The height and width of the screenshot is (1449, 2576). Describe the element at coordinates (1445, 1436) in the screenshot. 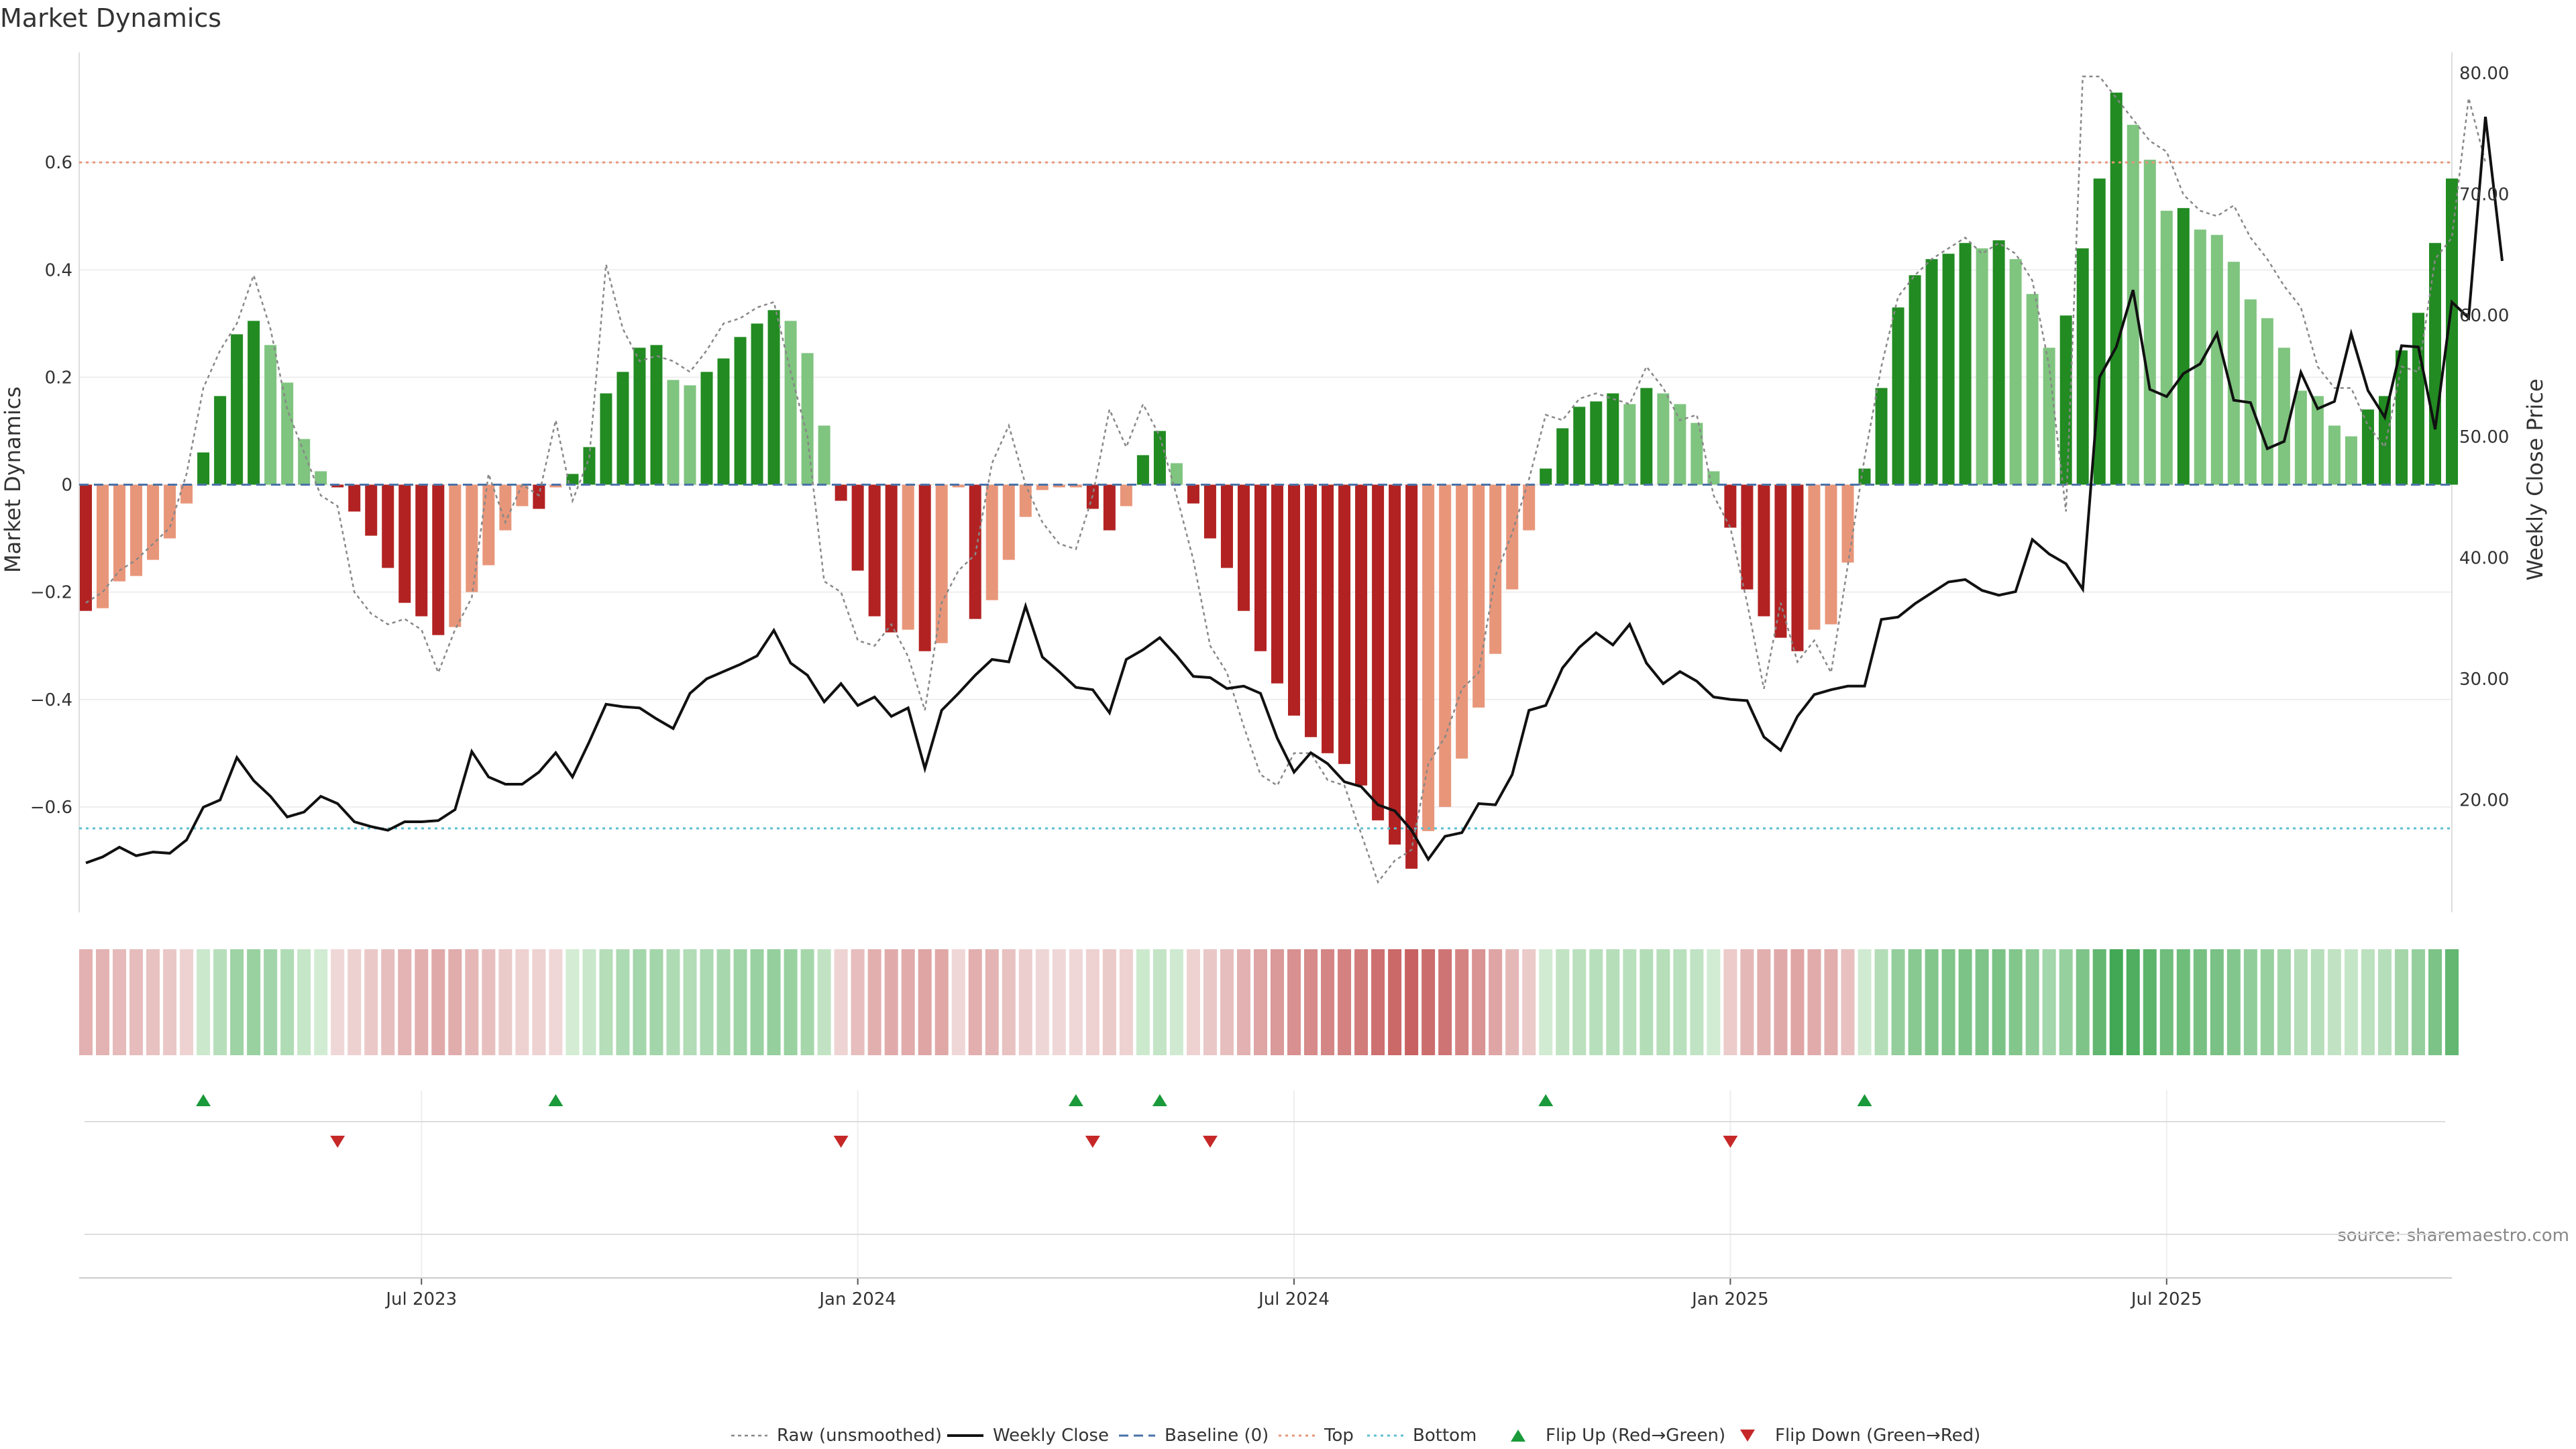

I see `legend-label: Bottom` at that location.